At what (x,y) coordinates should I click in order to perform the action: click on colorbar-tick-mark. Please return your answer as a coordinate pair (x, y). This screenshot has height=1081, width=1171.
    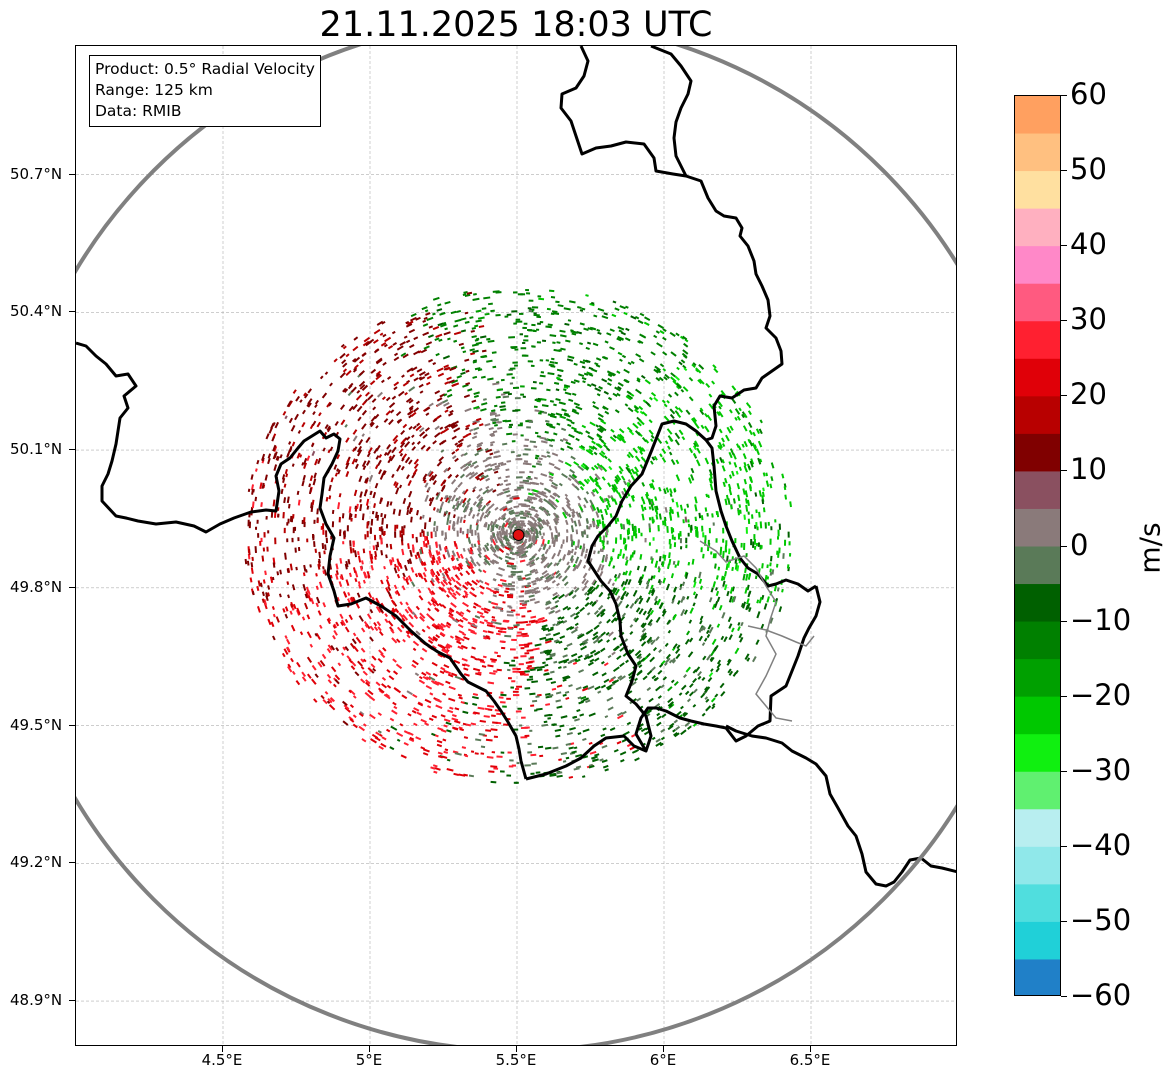
    Looking at the image, I should click on (1064, 846).